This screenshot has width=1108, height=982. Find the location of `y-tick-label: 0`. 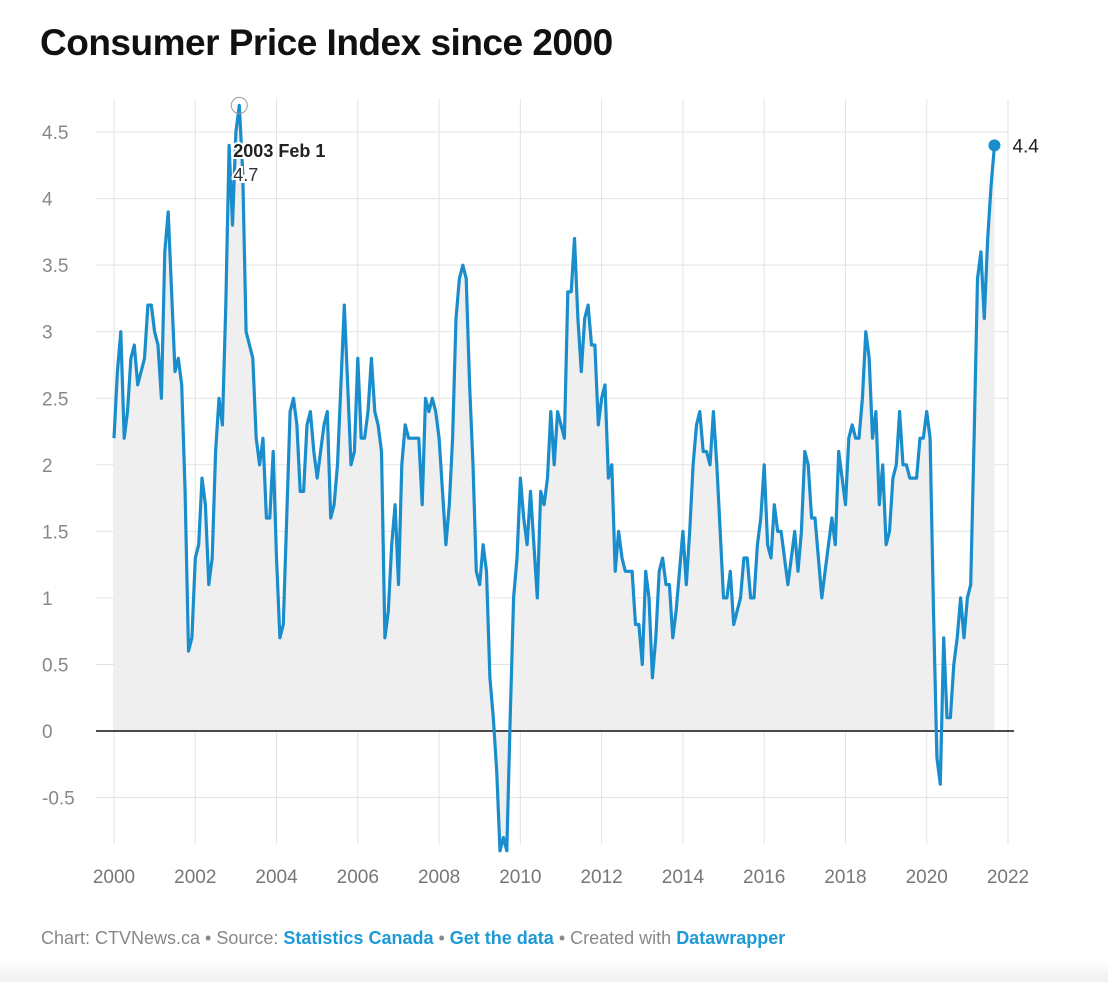

y-tick-label: 0 is located at coordinates (47, 732).